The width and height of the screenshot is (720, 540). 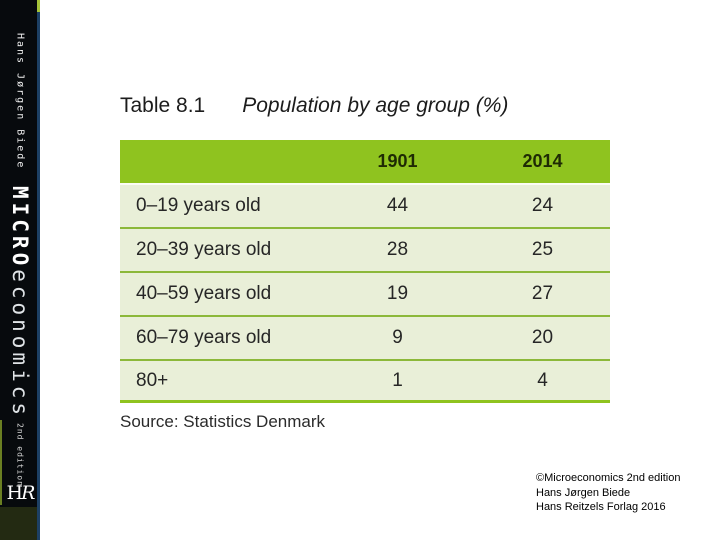 I want to click on publisher-logo-r: R, so click(x=28, y=493).